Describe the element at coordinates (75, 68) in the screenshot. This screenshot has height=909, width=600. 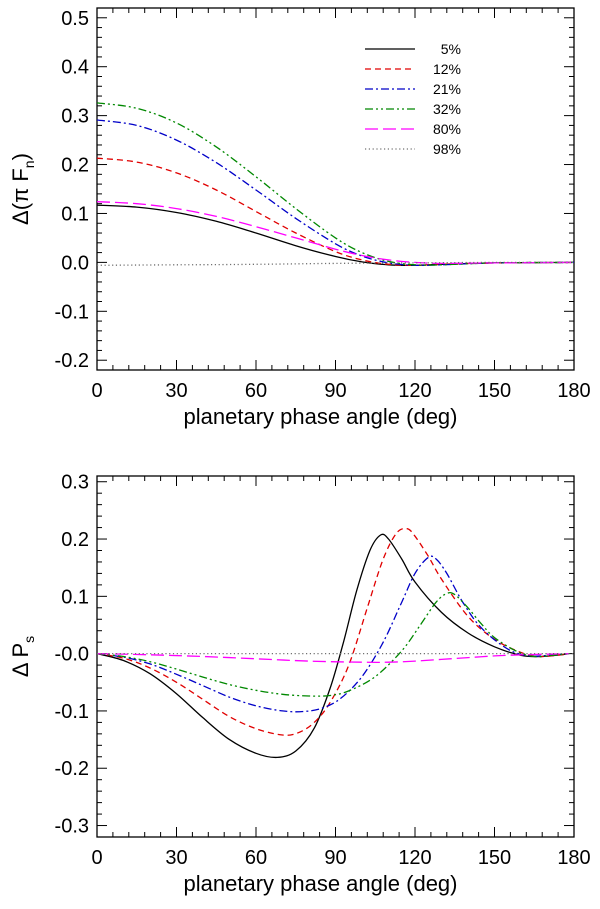
I see `y-tick-label: 0.4` at that location.